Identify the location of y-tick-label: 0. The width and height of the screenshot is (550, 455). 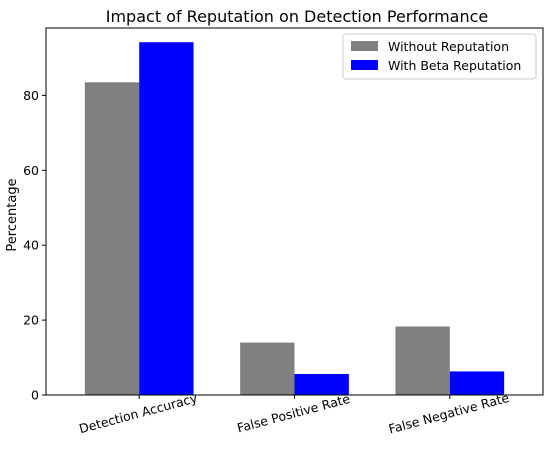
(35, 395).